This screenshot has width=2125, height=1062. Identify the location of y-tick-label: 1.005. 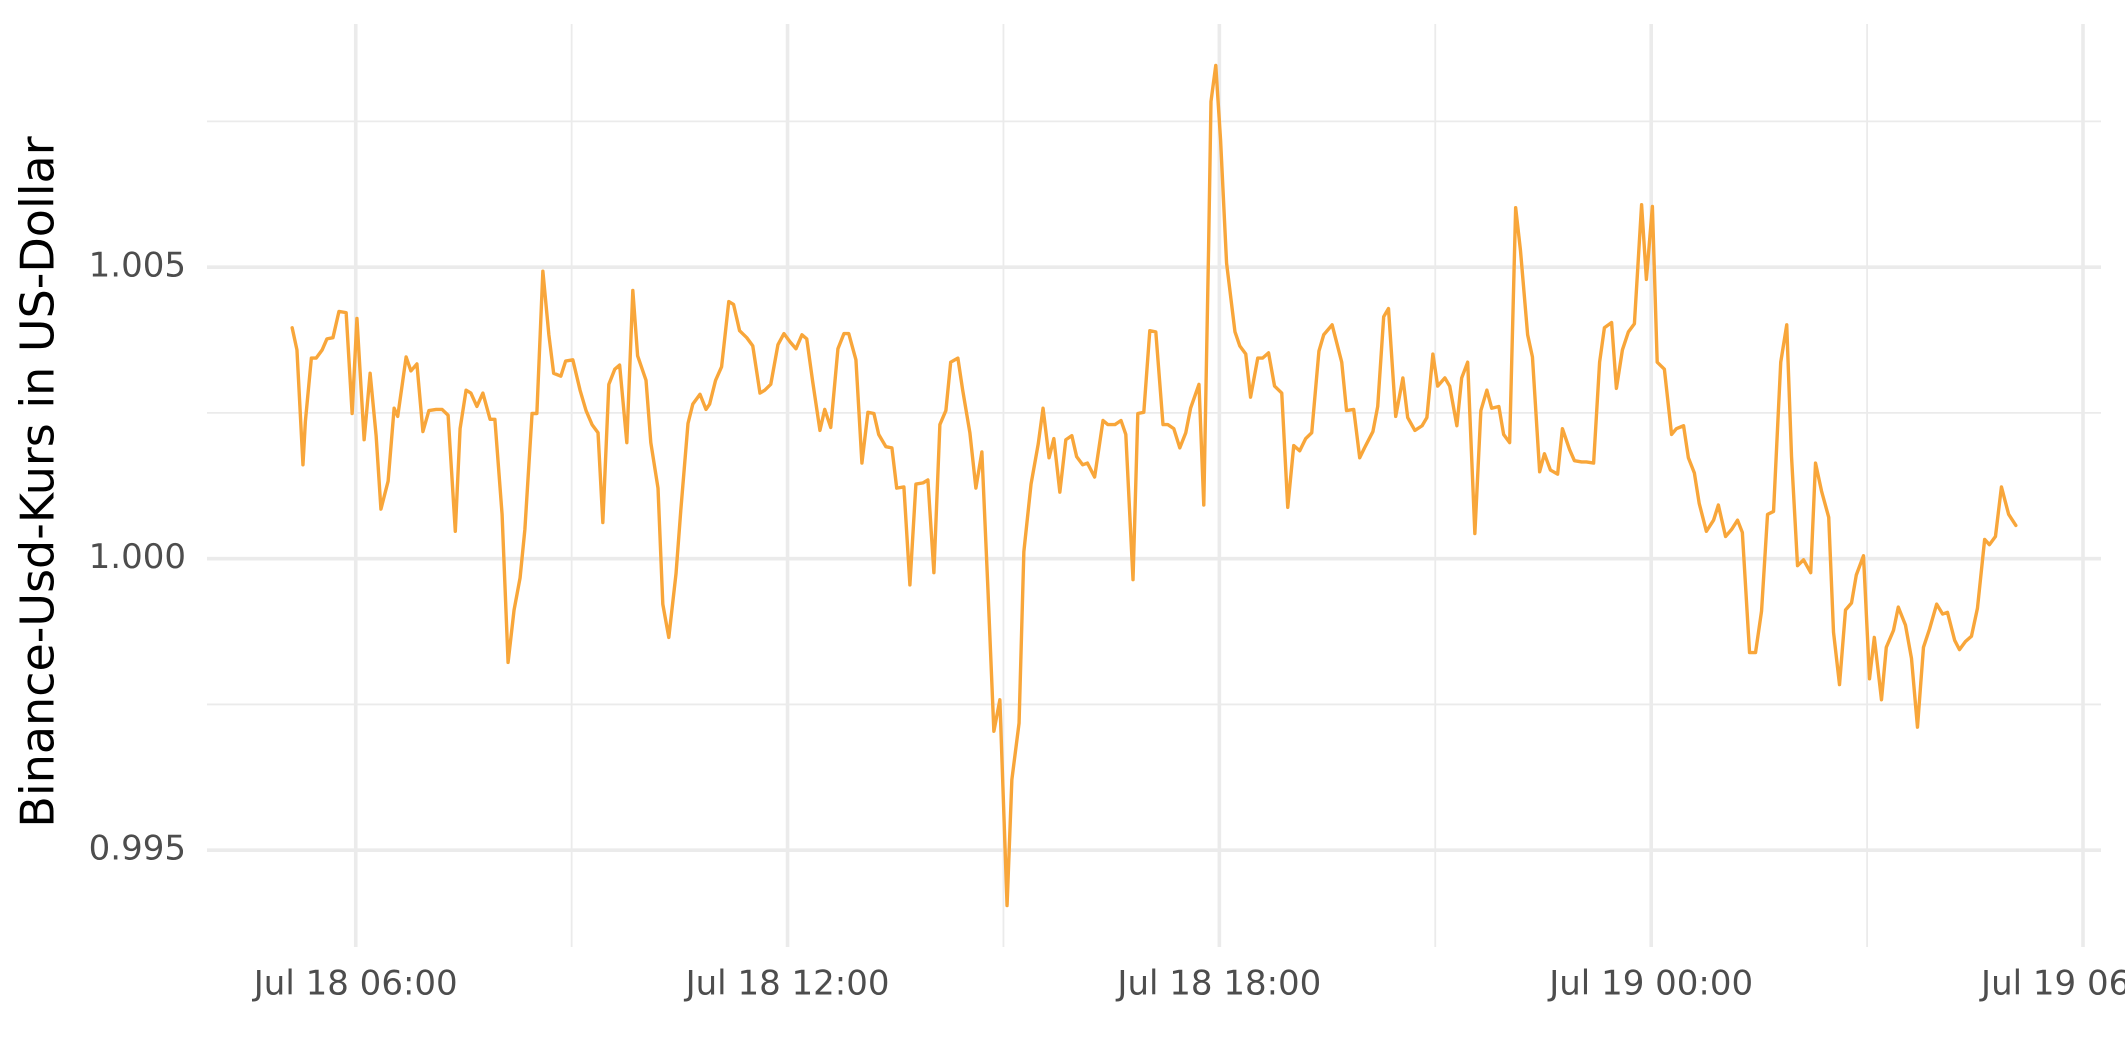
(137, 266).